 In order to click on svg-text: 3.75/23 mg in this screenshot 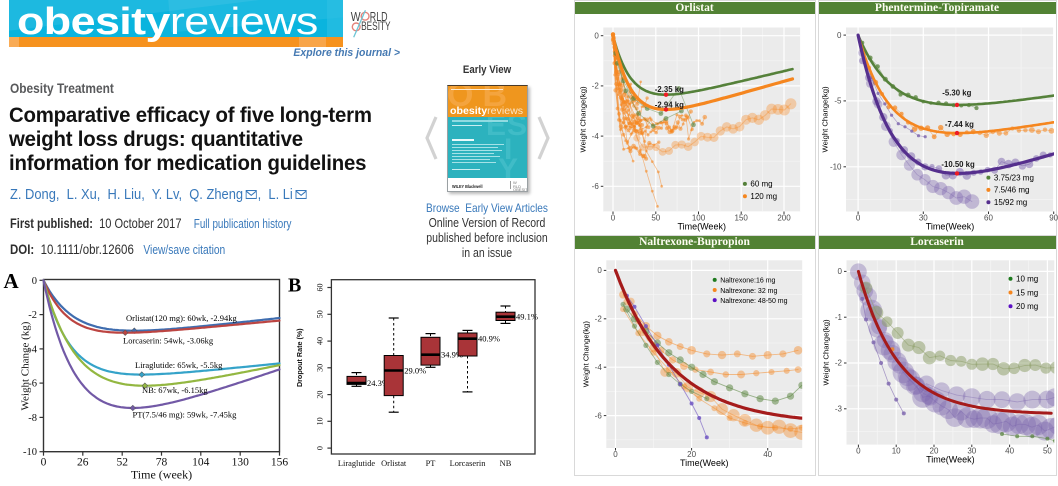, I will do `click(1014, 177)`.